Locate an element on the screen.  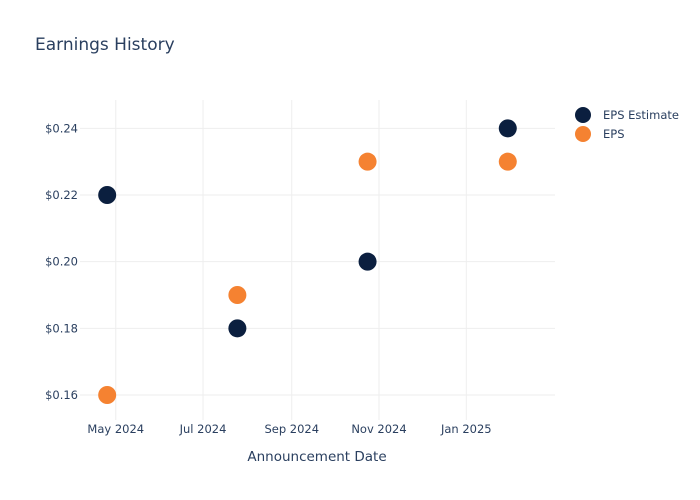
y-tick-label: $0.18 is located at coordinates (61, 328).